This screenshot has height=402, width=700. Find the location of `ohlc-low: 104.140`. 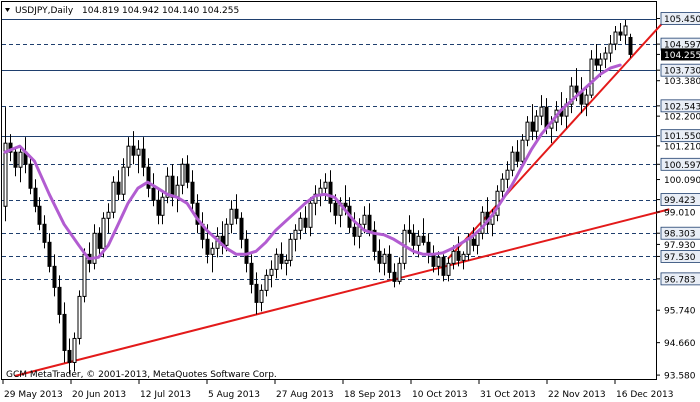

ohlc-low: 104.140 is located at coordinates (180, 11).